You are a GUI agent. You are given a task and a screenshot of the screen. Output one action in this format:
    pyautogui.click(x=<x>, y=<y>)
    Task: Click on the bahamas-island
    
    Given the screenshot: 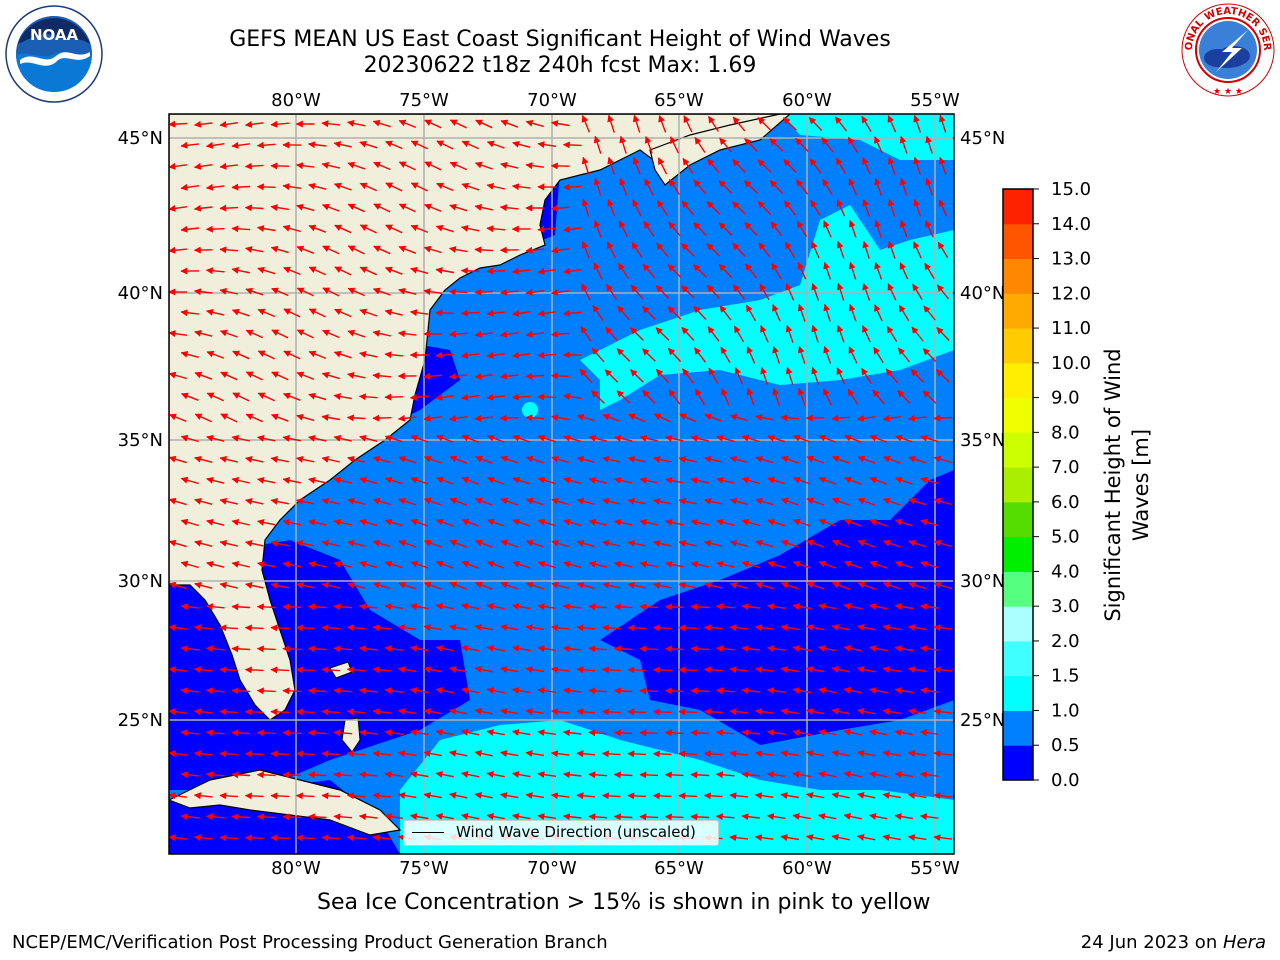 What is the action you would take?
    pyautogui.click(x=351, y=735)
    